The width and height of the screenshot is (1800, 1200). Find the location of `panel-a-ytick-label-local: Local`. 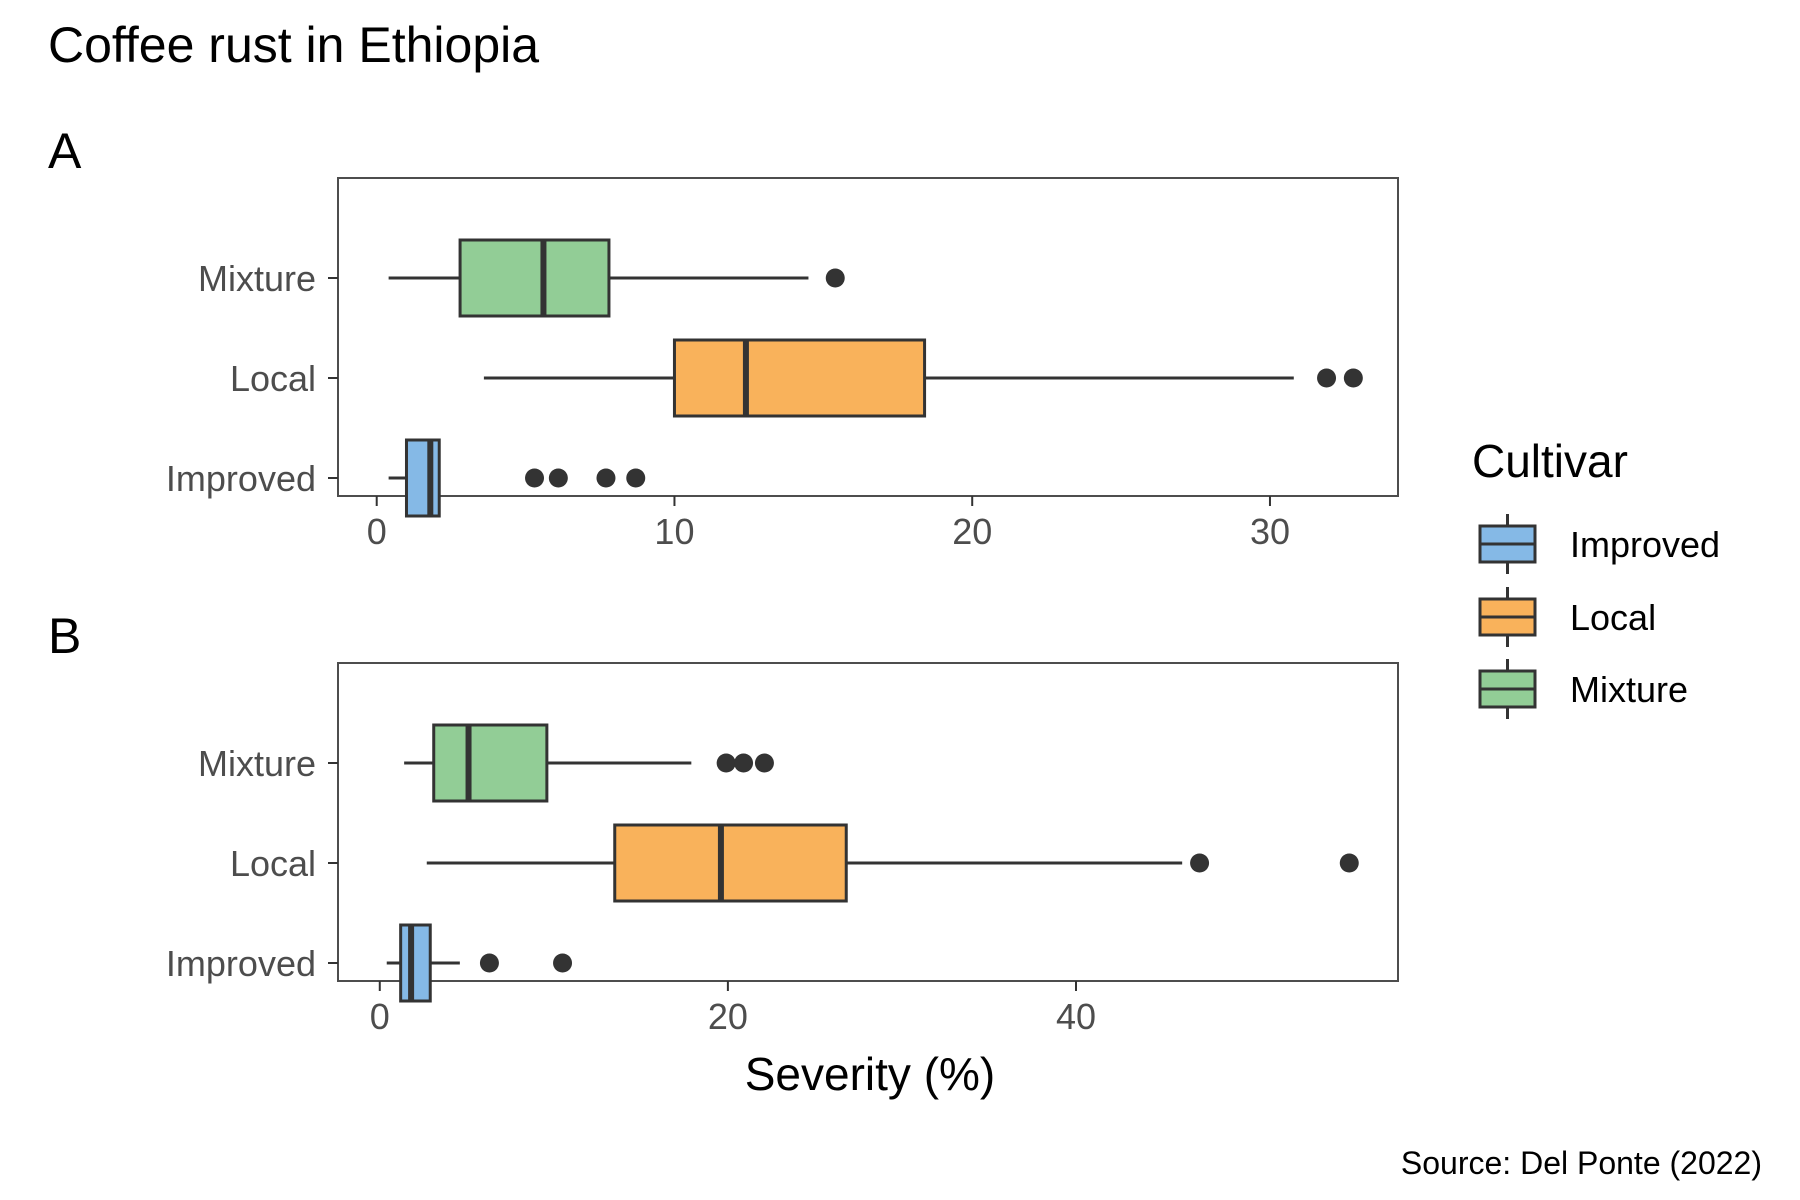

panel-a-ytick-label-local: Local is located at coordinates (273, 378).